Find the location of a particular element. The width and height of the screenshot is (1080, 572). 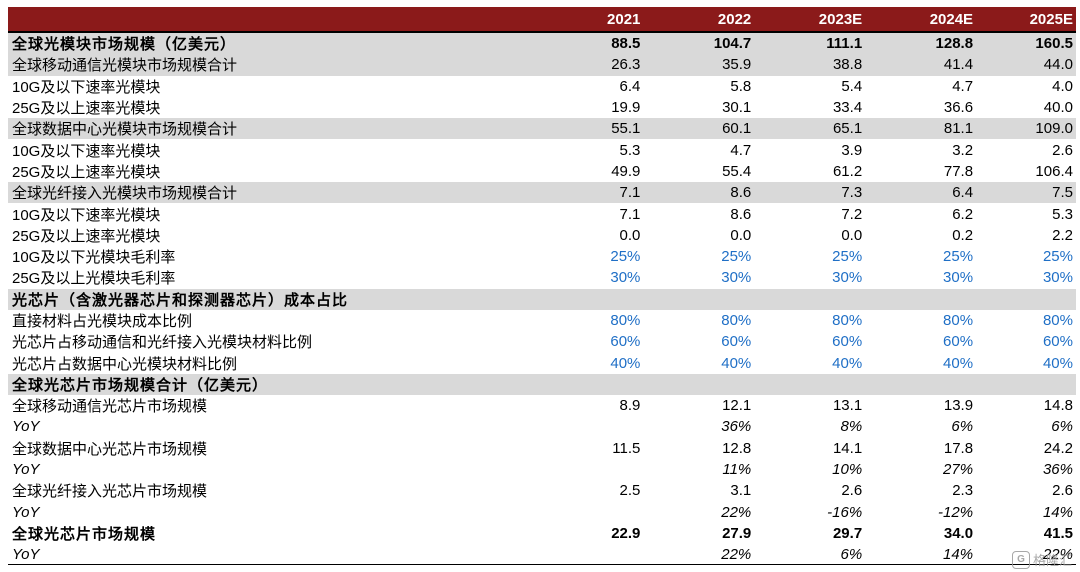

row-value-2024e: 14% is located at coordinates (958, 555).